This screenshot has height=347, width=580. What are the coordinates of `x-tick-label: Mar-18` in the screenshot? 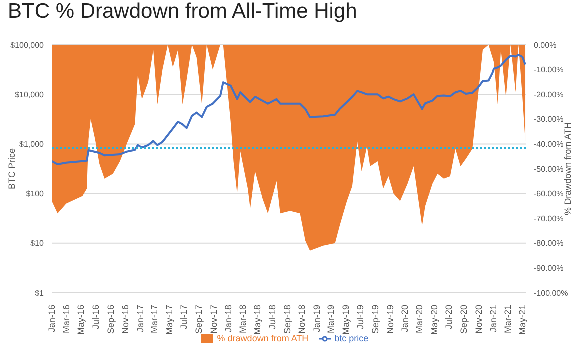 It's located at (243, 319).